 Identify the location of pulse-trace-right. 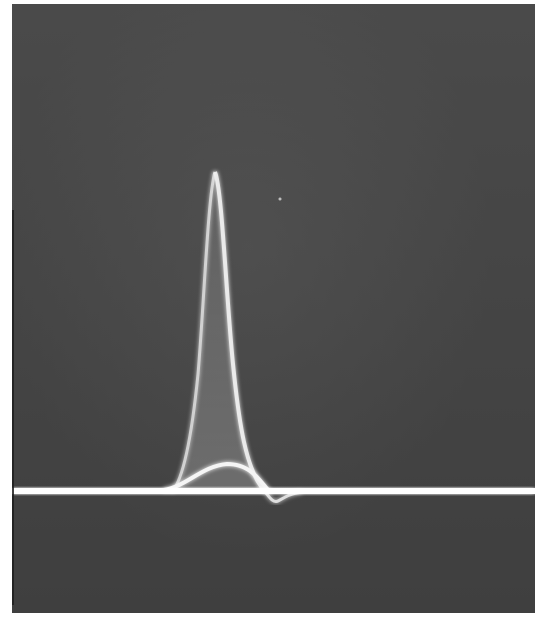
(239, 331).